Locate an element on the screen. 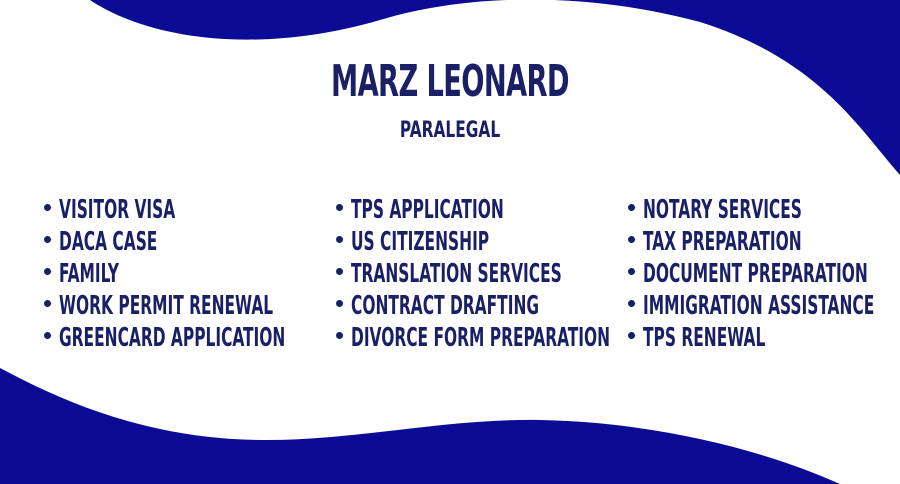 The width and height of the screenshot is (900, 484). service-item: DIVORCE FORM PREPARATION is located at coordinates (539, 338).